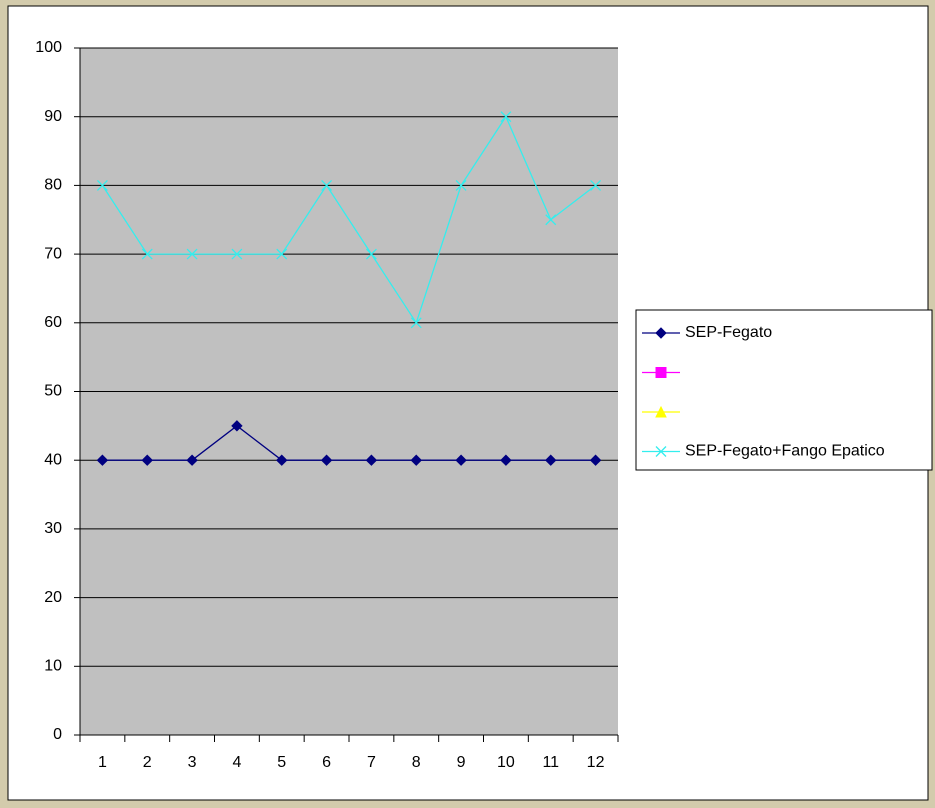 The height and width of the screenshot is (808, 935). I want to click on x-tick-label: 5, so click(281, 762).